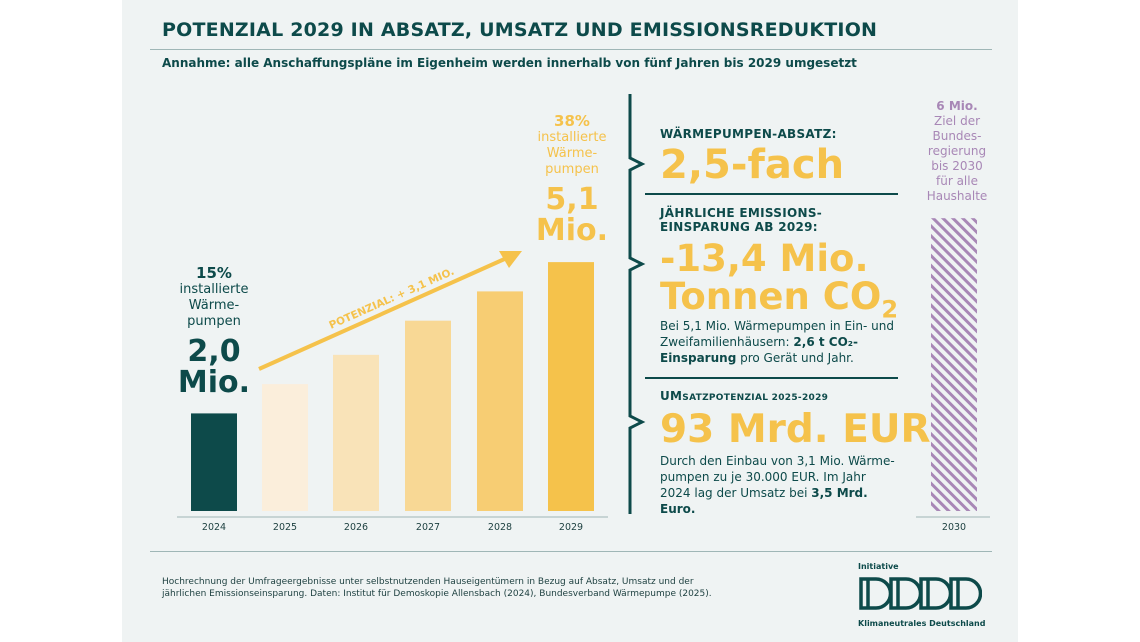  Describe the element at coordinates (428, 527) in the screenshot. I see `x-tick-2027: 2027` at that location.